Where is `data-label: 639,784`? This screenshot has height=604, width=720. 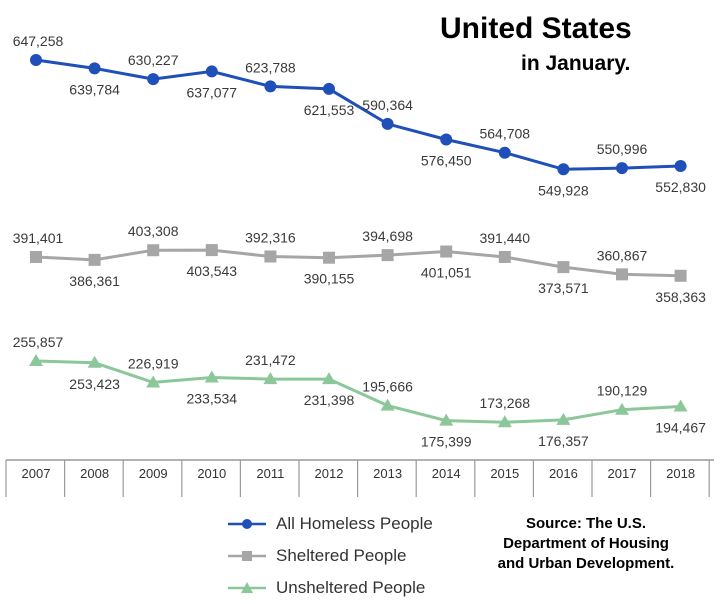 data-label: 639,784 is located at coordinates (94, 89).